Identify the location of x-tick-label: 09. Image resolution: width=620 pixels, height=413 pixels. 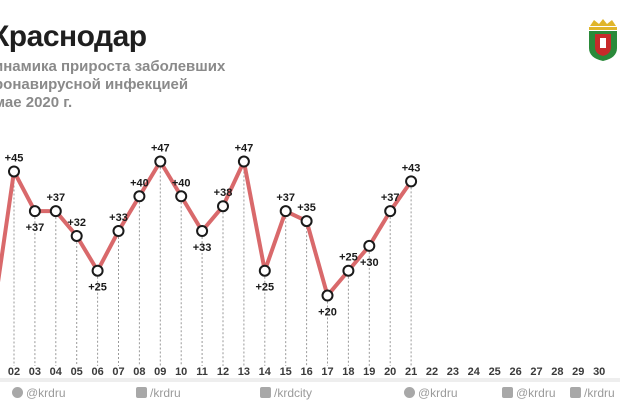
(160, 372).